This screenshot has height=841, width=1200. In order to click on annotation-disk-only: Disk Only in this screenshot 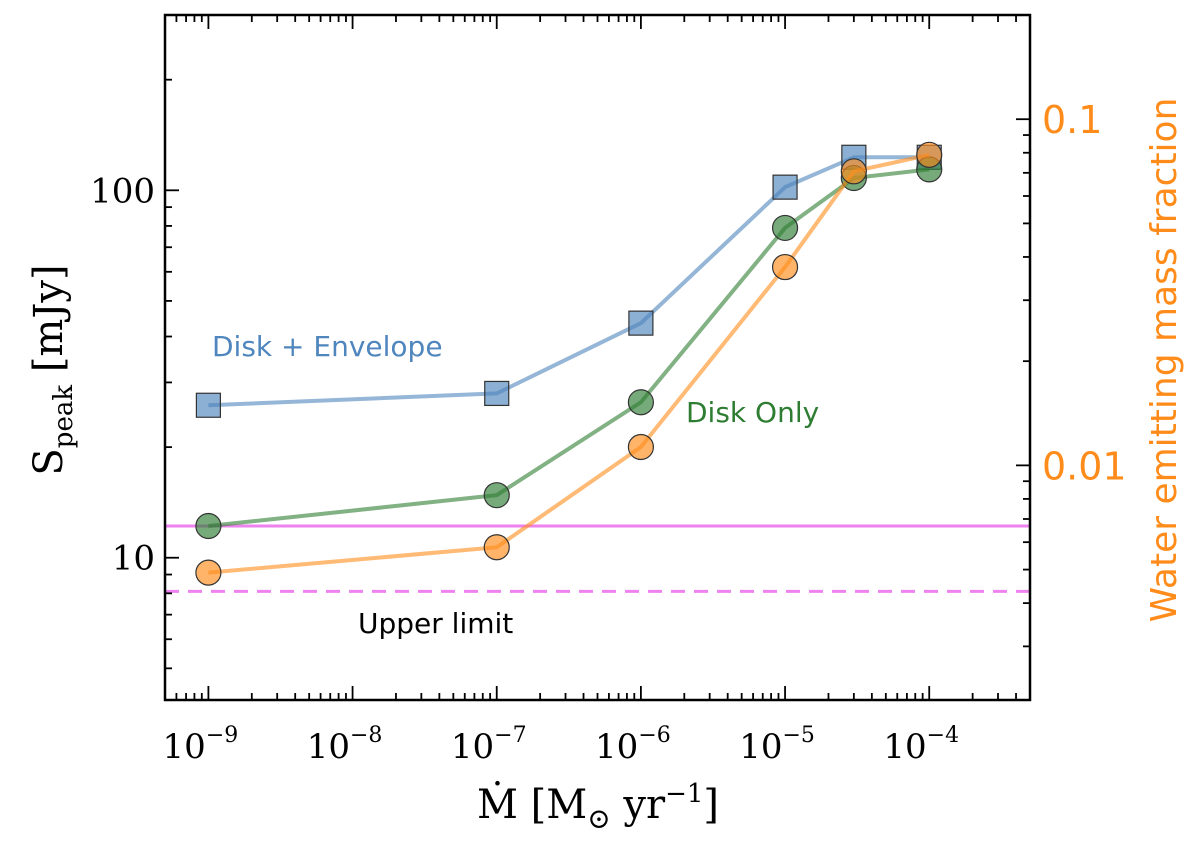, I will do `click(752, 412)`.